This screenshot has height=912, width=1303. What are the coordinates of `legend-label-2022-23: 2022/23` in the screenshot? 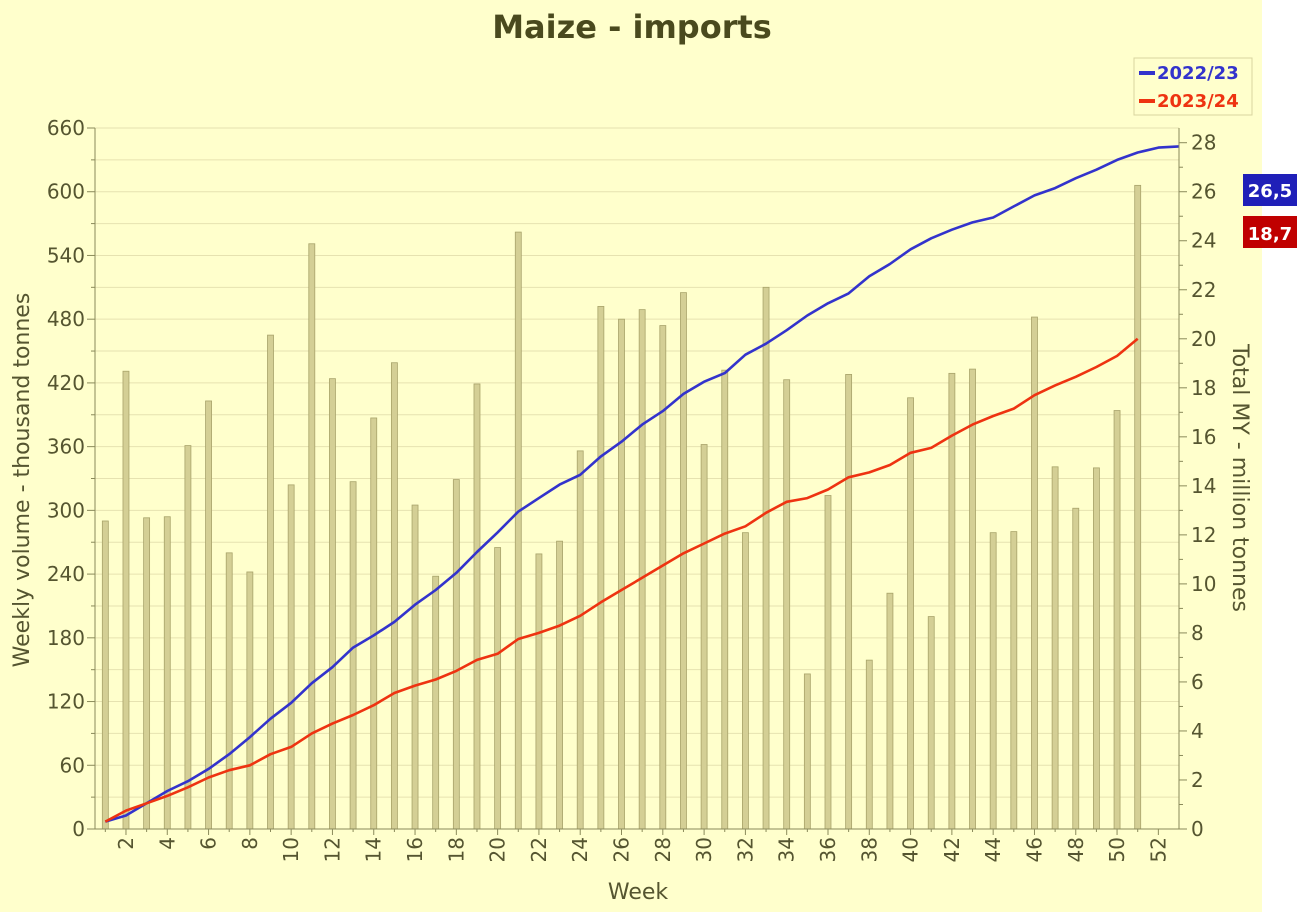 It's located at (1198, 73).